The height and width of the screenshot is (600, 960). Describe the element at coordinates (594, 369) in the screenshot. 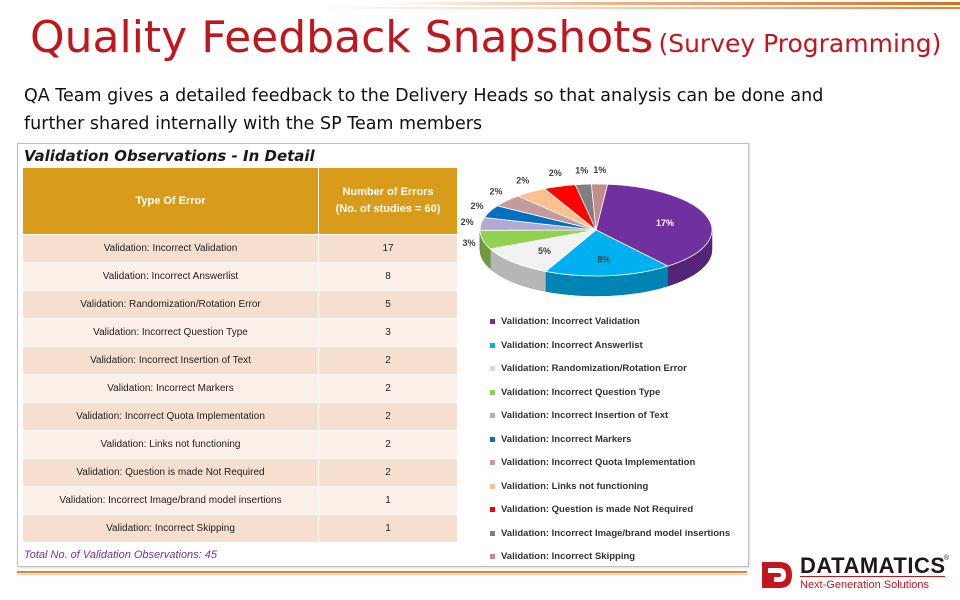

I see `legend-label: Validation: Randomization/Rotation Error` at that location.